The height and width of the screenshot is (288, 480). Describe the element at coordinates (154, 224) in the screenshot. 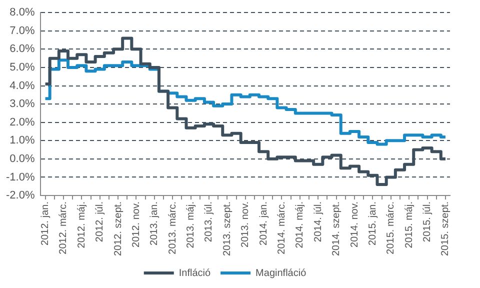

I see `x-tick-label: 2013. jan.` at that location.